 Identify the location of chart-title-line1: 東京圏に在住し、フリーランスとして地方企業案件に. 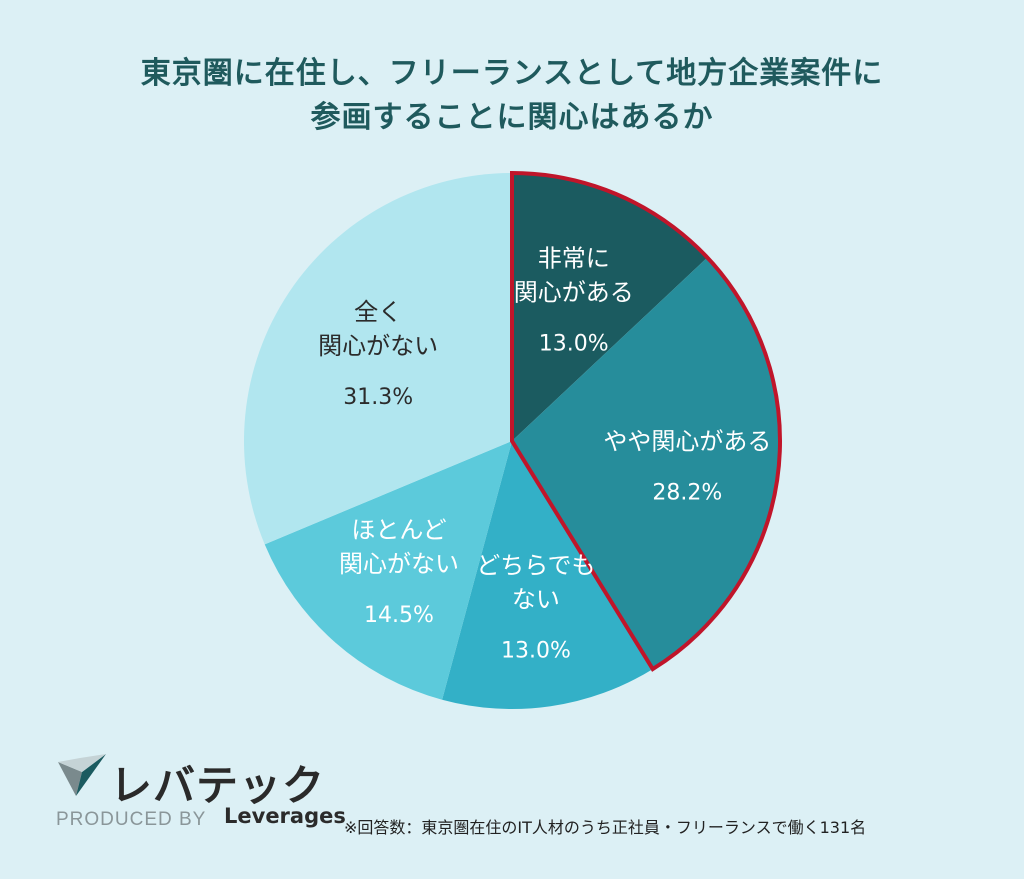
(512, 73).